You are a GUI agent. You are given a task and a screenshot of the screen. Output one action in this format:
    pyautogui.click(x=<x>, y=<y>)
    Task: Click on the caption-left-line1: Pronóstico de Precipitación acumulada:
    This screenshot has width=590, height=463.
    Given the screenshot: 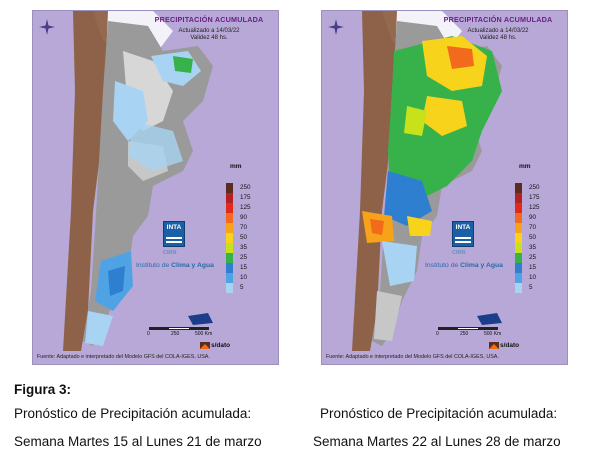 What is the action you would take?
    pyautogui.click(x=133, y=413)
    